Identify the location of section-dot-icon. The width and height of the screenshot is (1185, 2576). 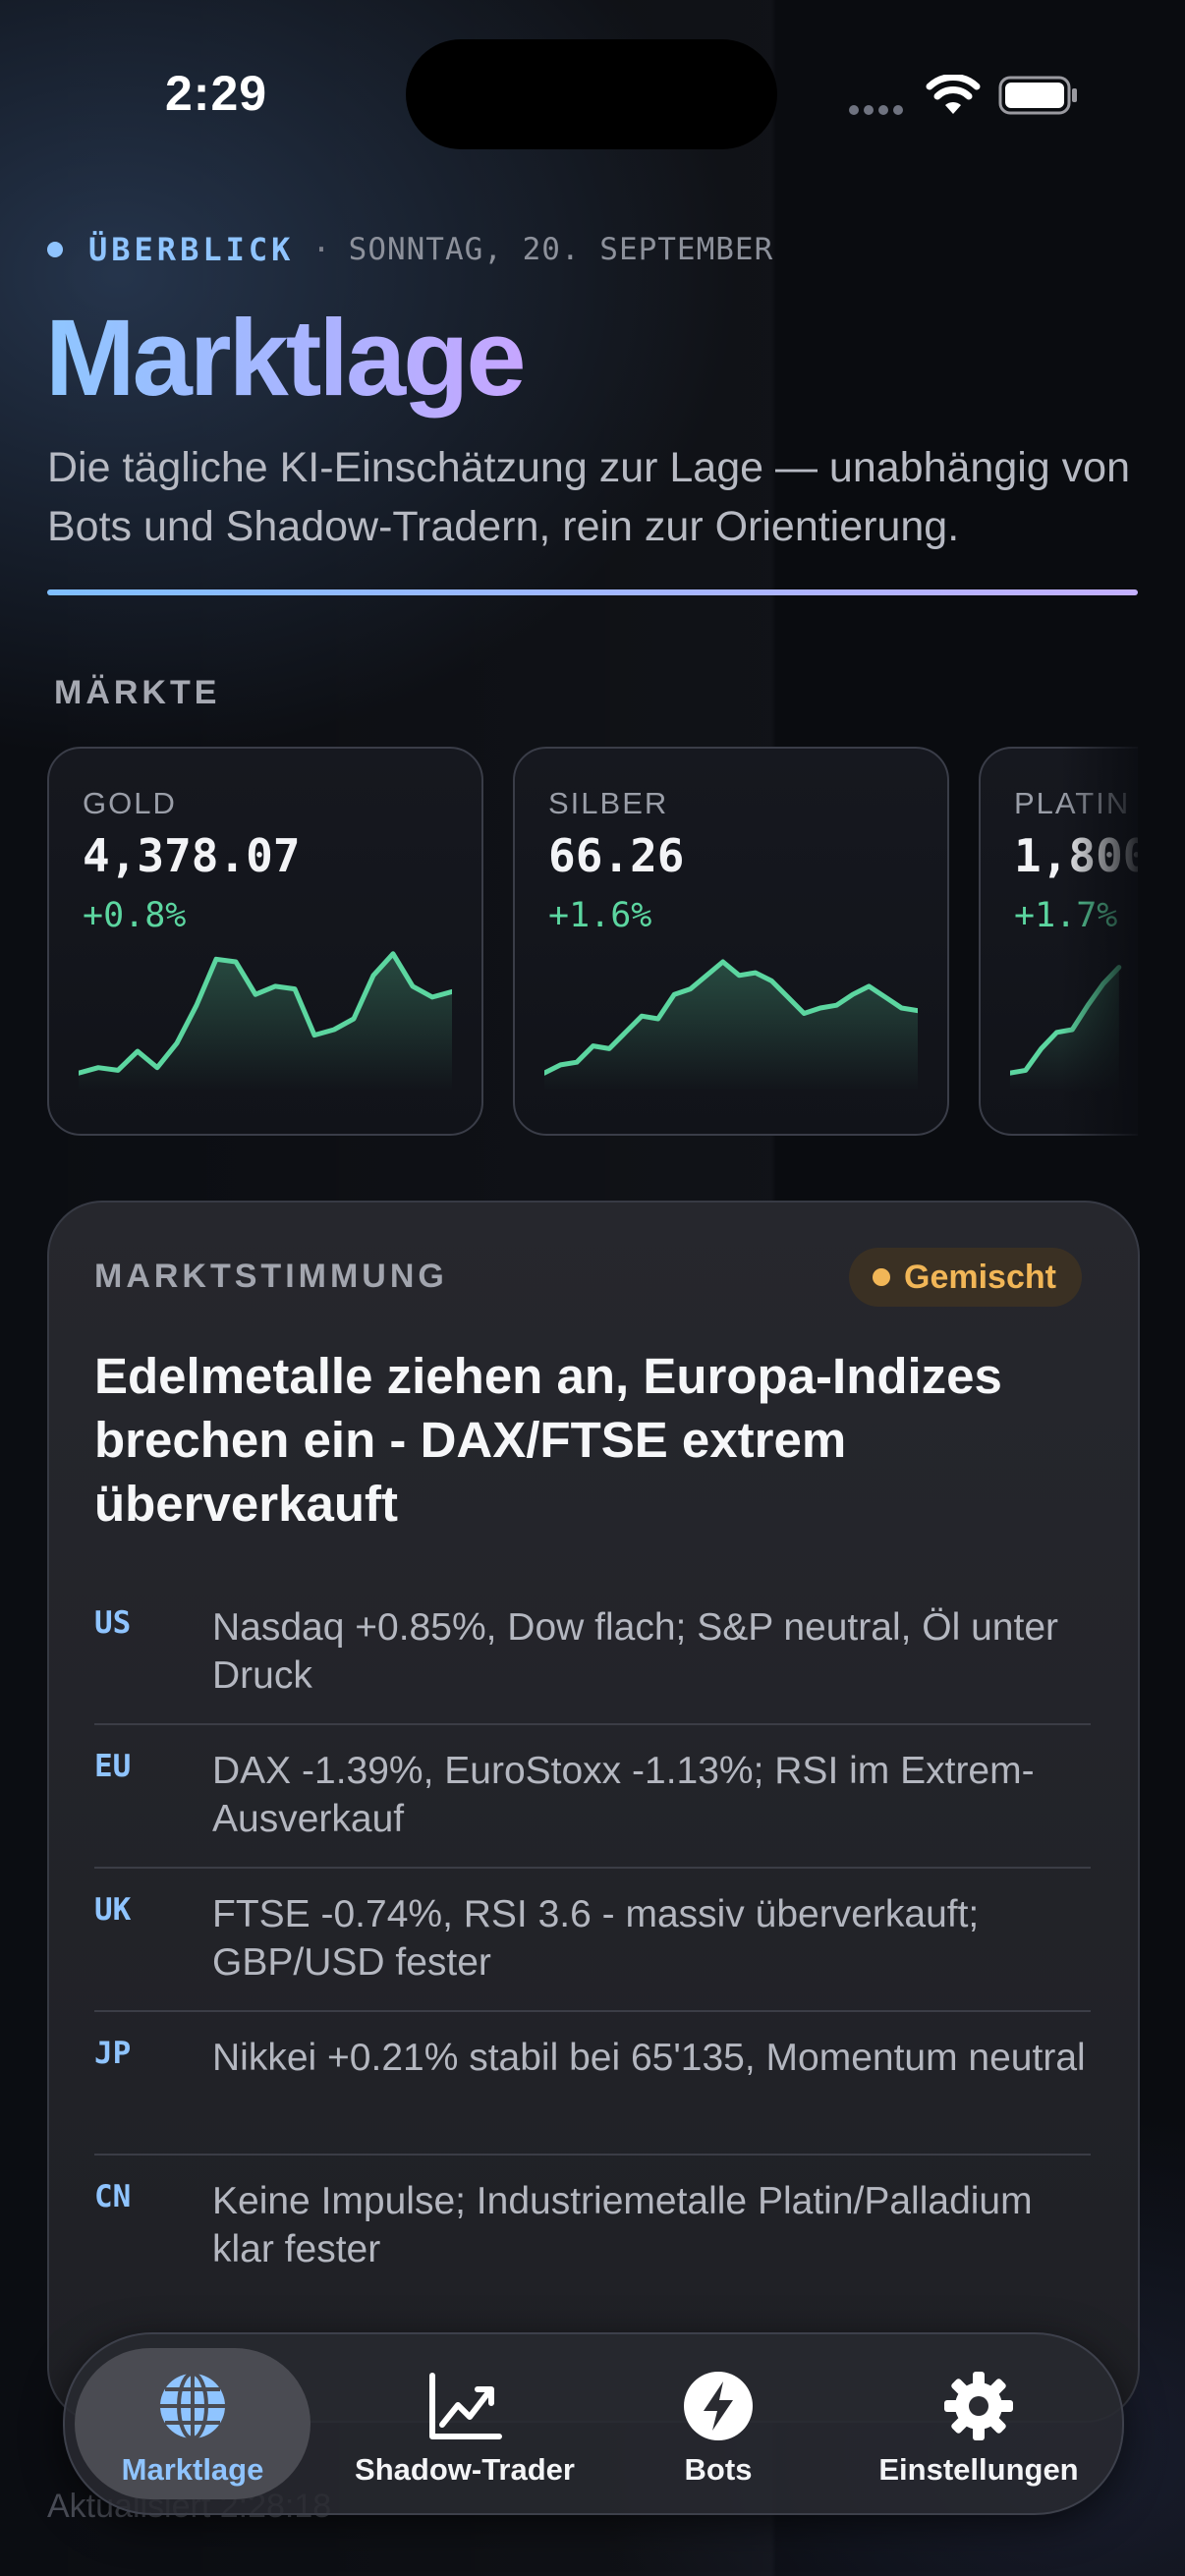
(55, 249).